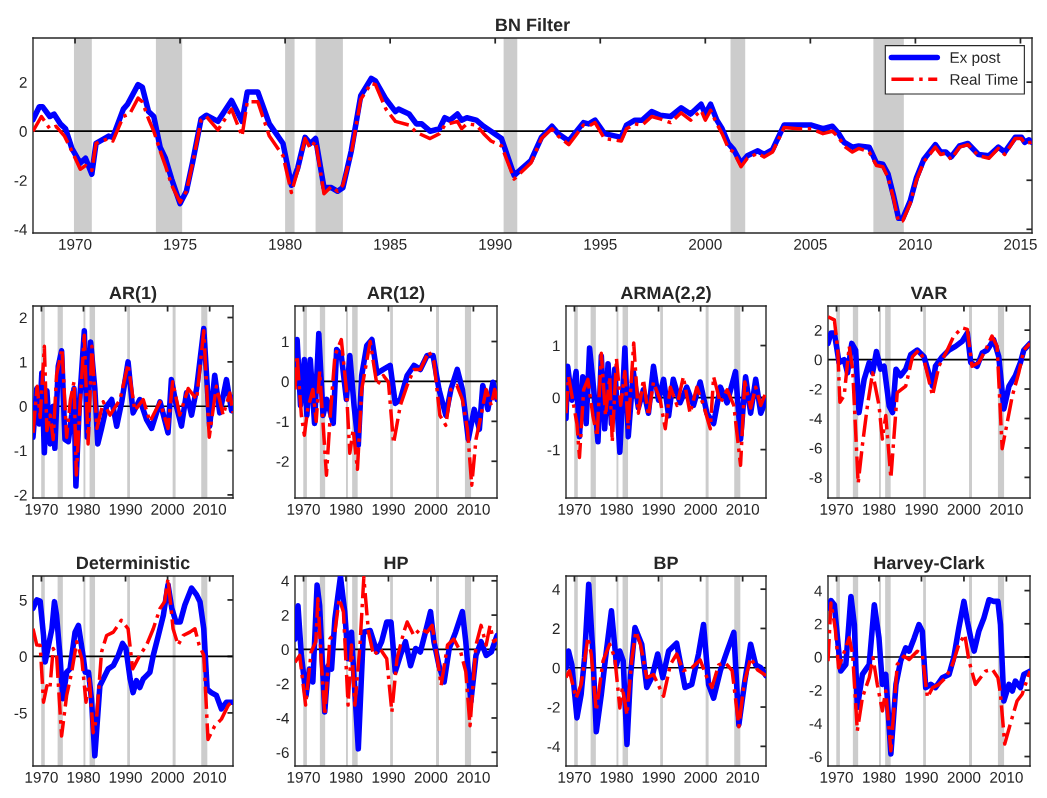 The image size is (1047, 798). What do you see at coordinates (23, 600) in the screenshot?
I see `y-tick-label: 5` at bounding box center [23, 600].